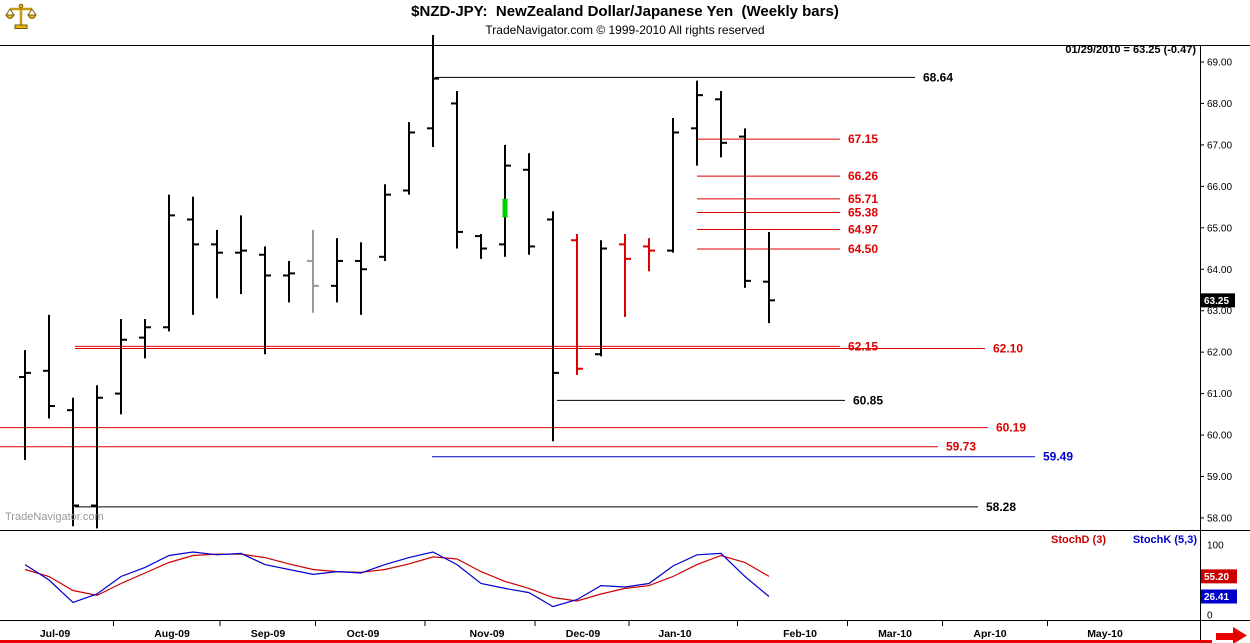 This screenshot has width=1250, height=643. What do you see at coordinates (1130, 50) in the screenshot?
I see `last-quote-readout: 01/29/2010 = 63.25 (-0.47)` at bounding box center [1130, 50].